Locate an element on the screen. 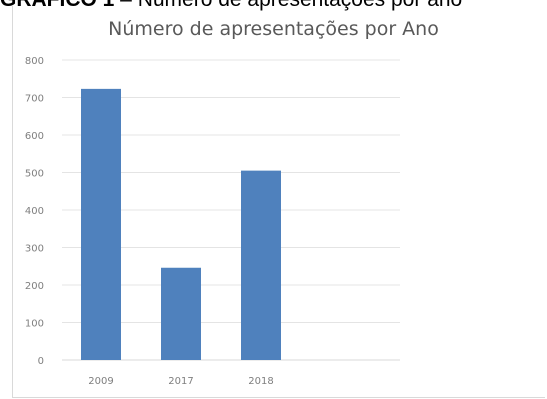 The width and height of the screenshot is (547, 399). y-tick-label: 100 is located at coordinates (34, 324).